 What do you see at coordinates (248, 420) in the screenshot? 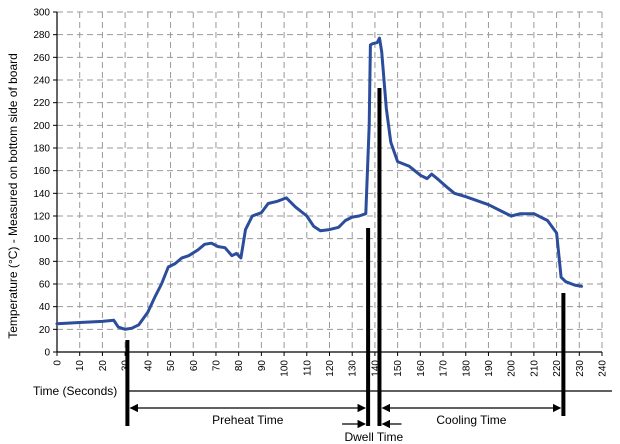
I see `preheat-time-label: Preheat Time` at bounding box center [248, 420].